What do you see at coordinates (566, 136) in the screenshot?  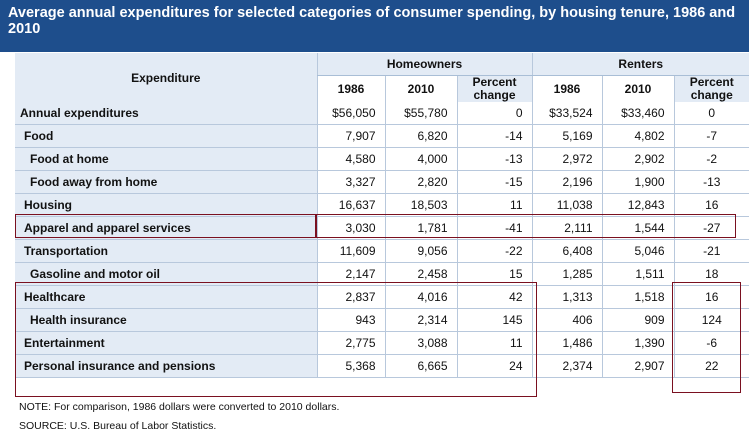 I see `renters-1986-value: 5,169` at bounding box center [566, 136].